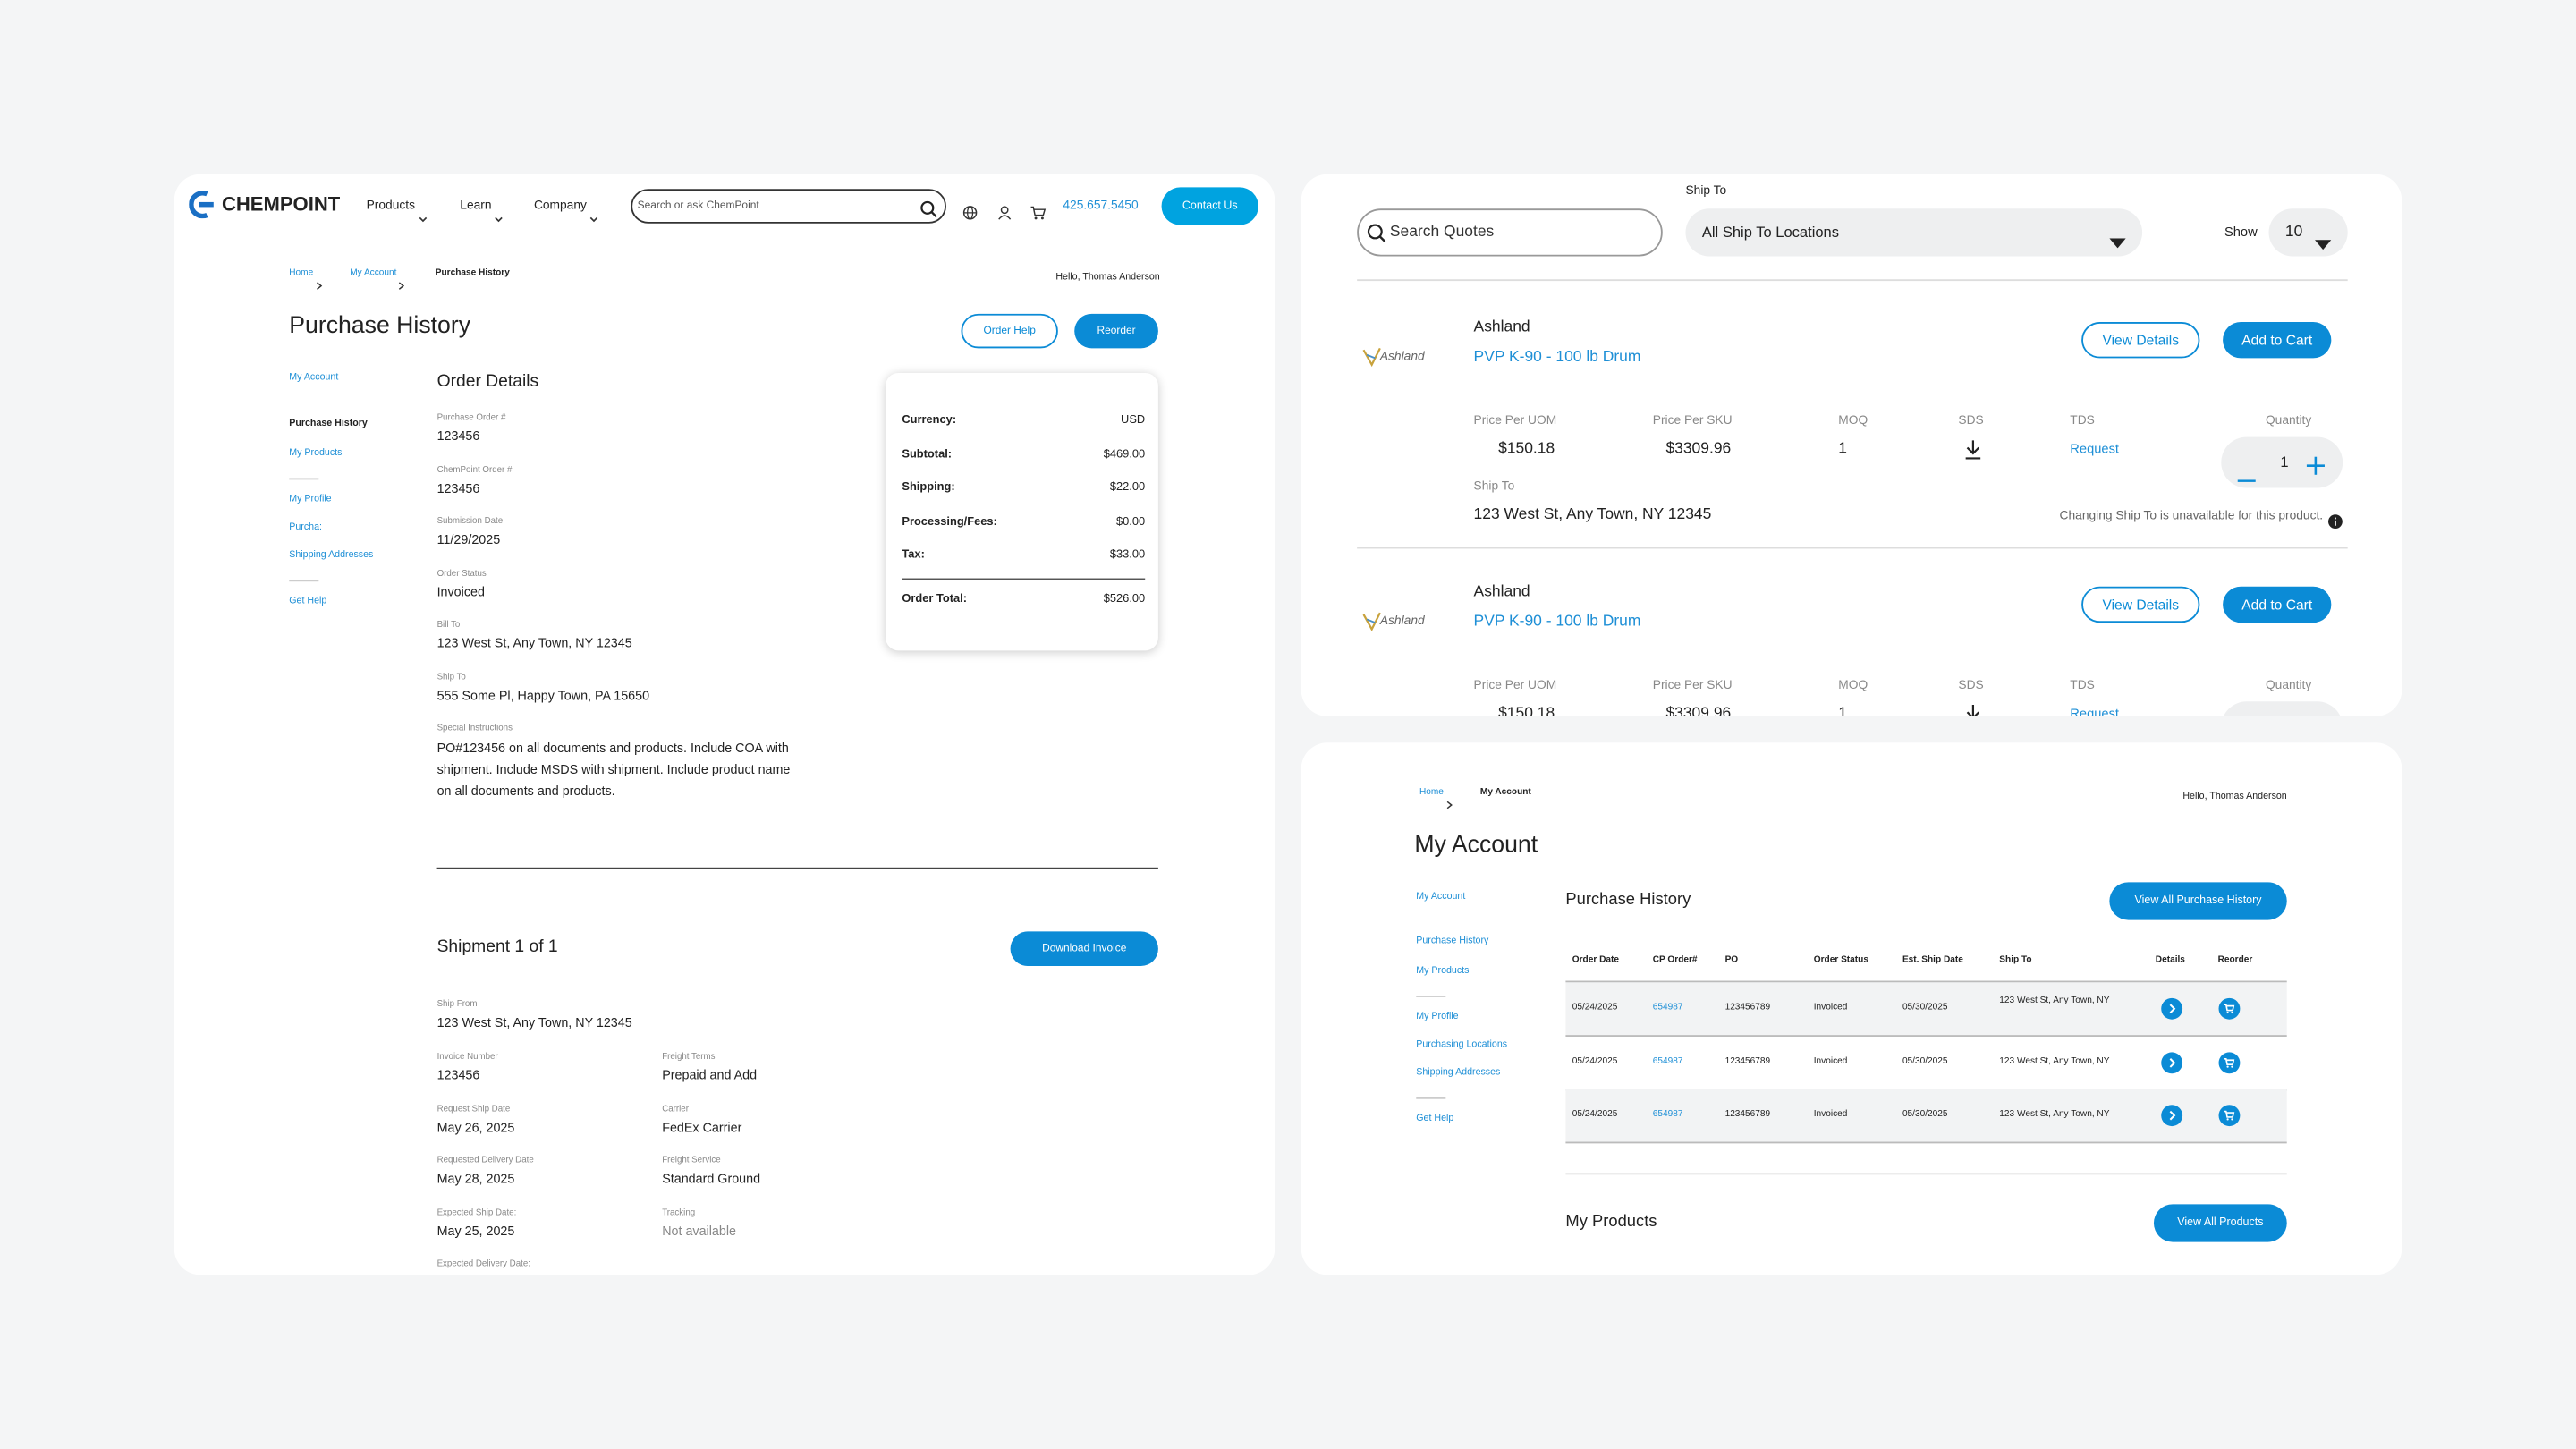 This screenshot has height=1449, width=2576. Describe the element at coordinates (2308, 232) in the screenshot. I see `show-select` at that location.